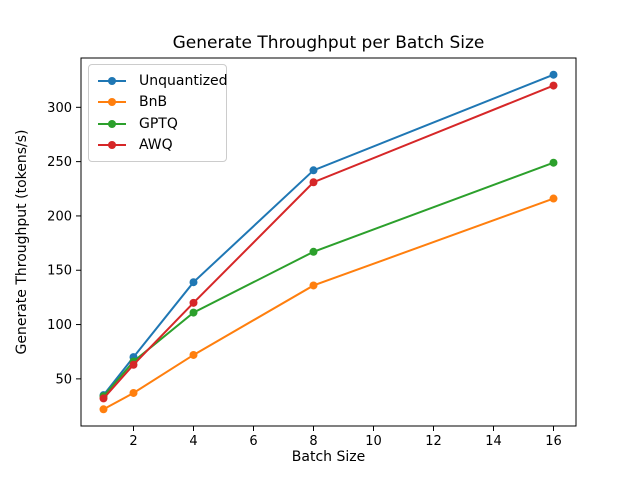 The width and height of the screenshot is (640, 480). What do you see at coordinates (59, 216) in the screenshot?
I see `y-tick-label: 200` at bounding box center [59, 216].